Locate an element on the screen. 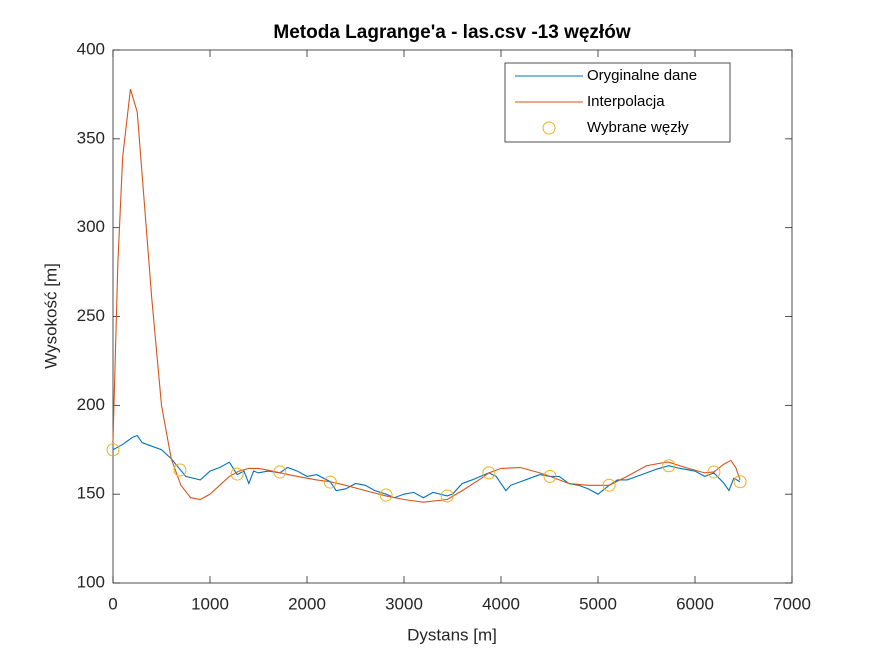 This screenshot has width=875, height=656. y-tick-label: 300 is located at coordinates (91, 226).